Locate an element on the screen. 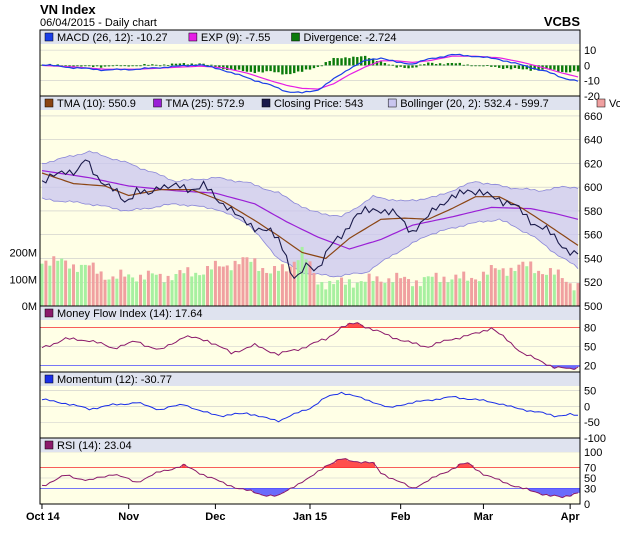 Image resolution: width=620 pixels, height=535 pixels. y-tick-label: 580 is located at coordinates (593, 212).